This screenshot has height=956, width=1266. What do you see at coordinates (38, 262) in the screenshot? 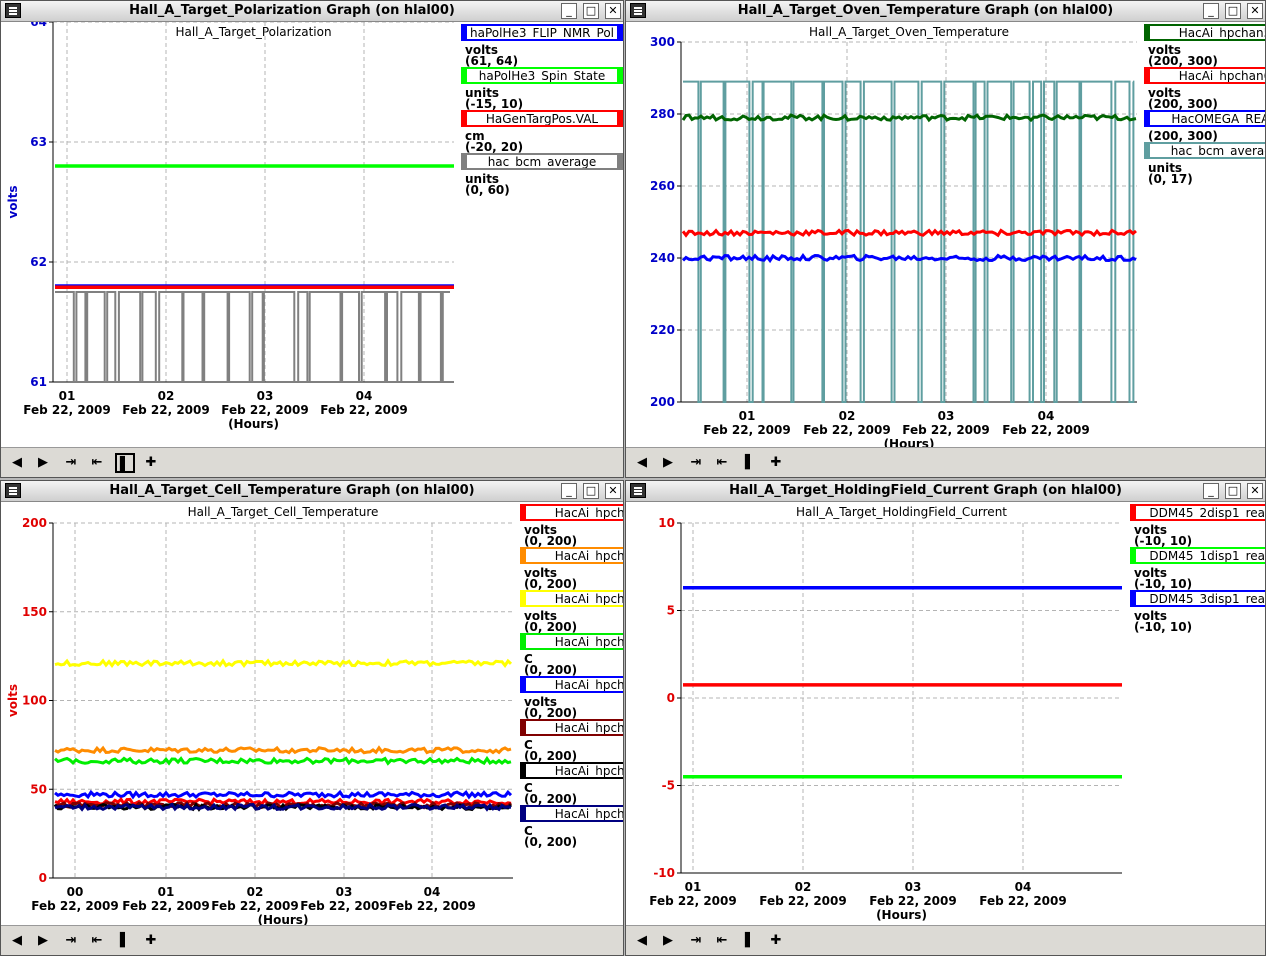
I see `y-tick-label: 62` at bounding box center [38, 262].